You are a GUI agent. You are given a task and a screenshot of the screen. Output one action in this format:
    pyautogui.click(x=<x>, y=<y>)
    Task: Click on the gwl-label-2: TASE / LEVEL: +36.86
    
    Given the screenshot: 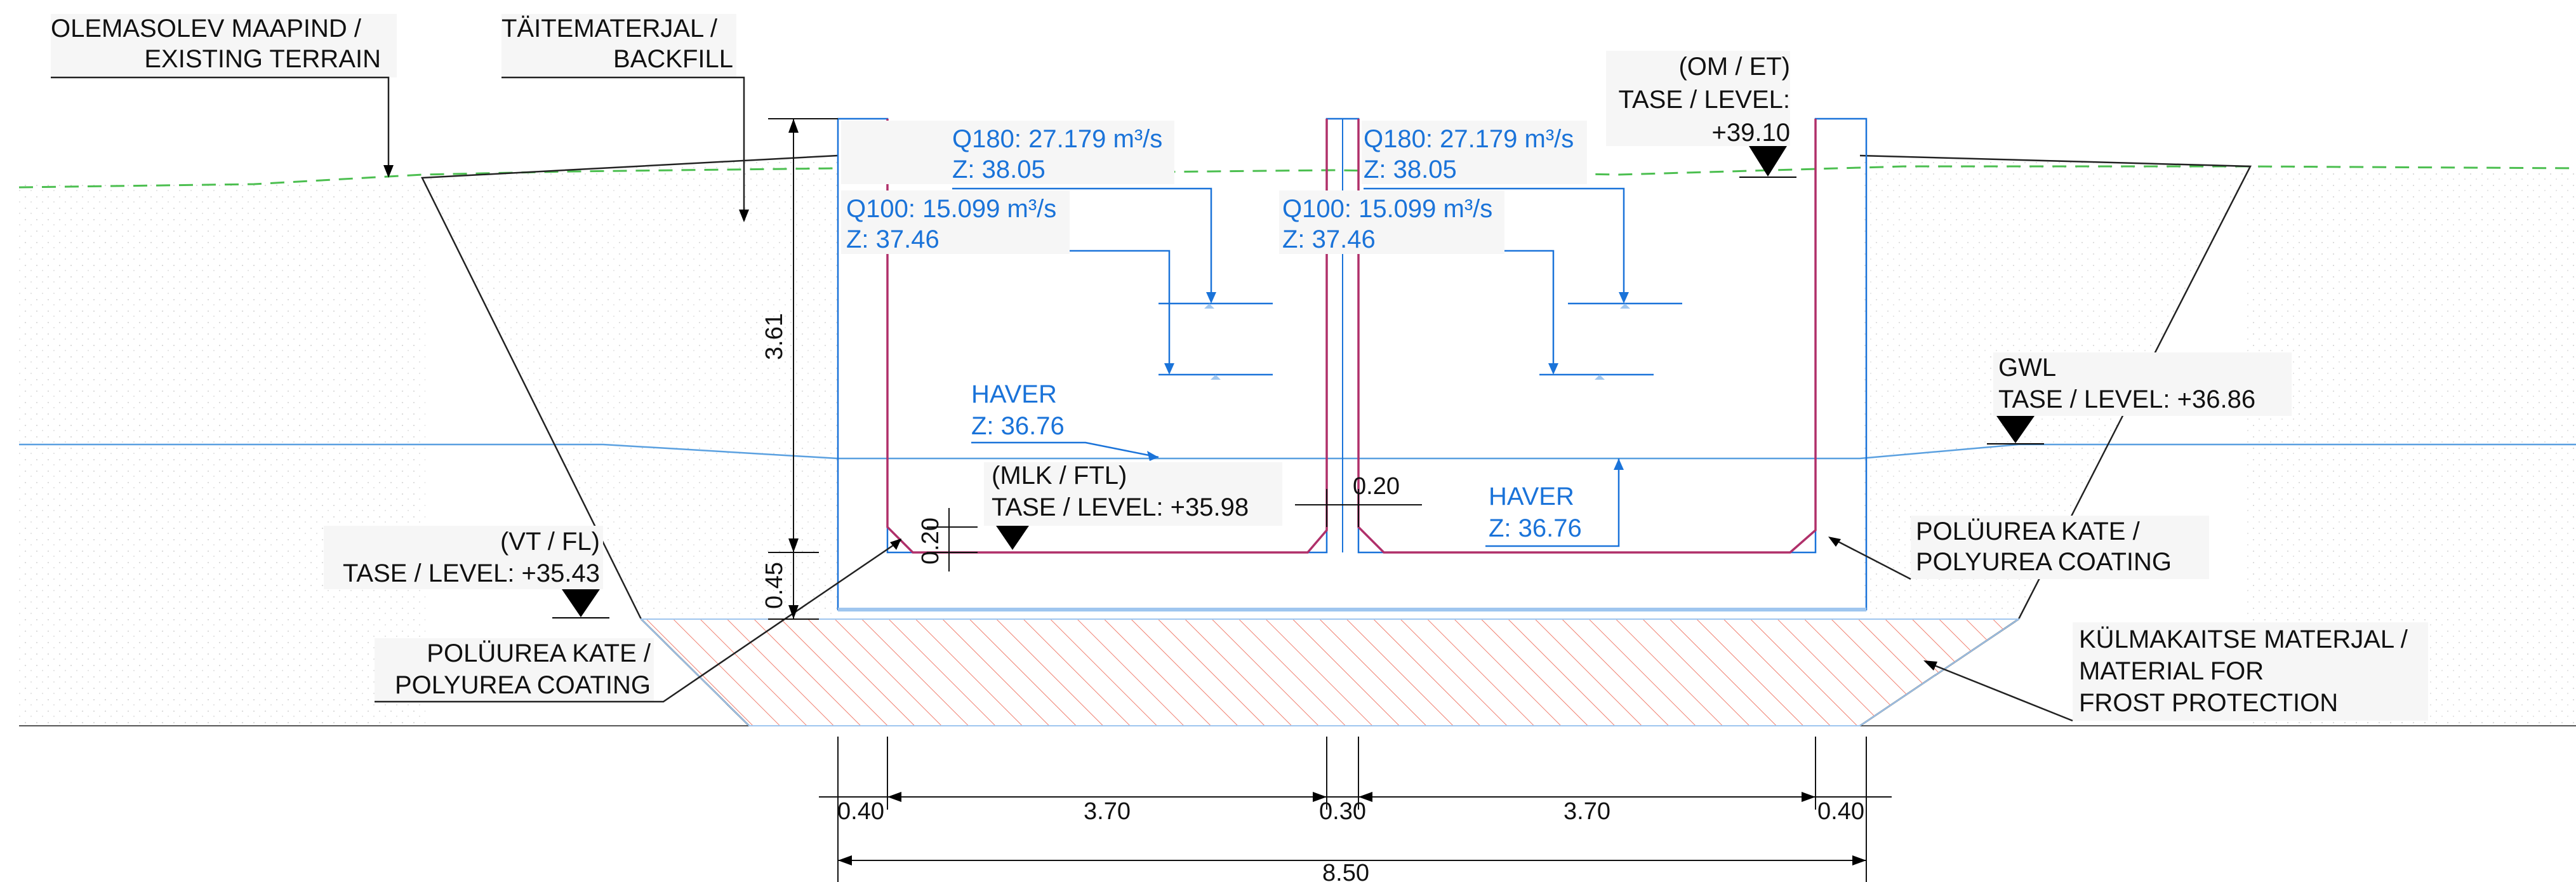 What is the action you would take?
    pyautogui.click(x=2126, y=399)
    